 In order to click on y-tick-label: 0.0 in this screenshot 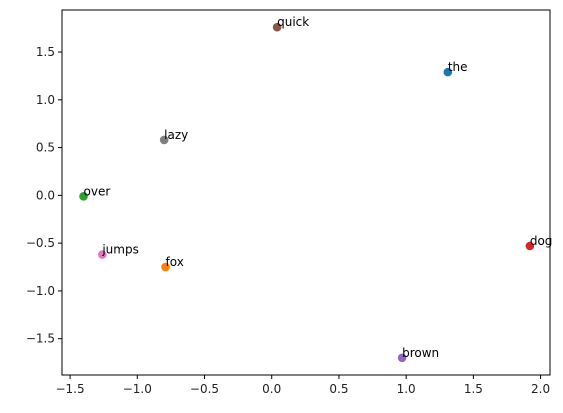, I will do `click(45, 195)`.